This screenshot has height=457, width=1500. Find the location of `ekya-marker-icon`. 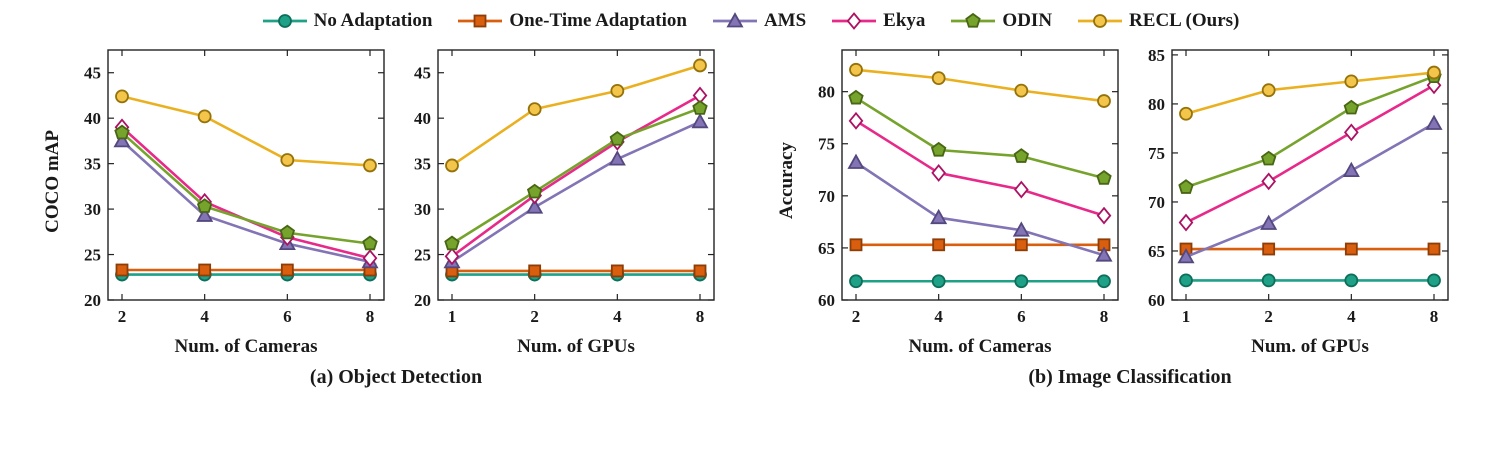

ekya-marker-icon is located at coordinates (854, 21).